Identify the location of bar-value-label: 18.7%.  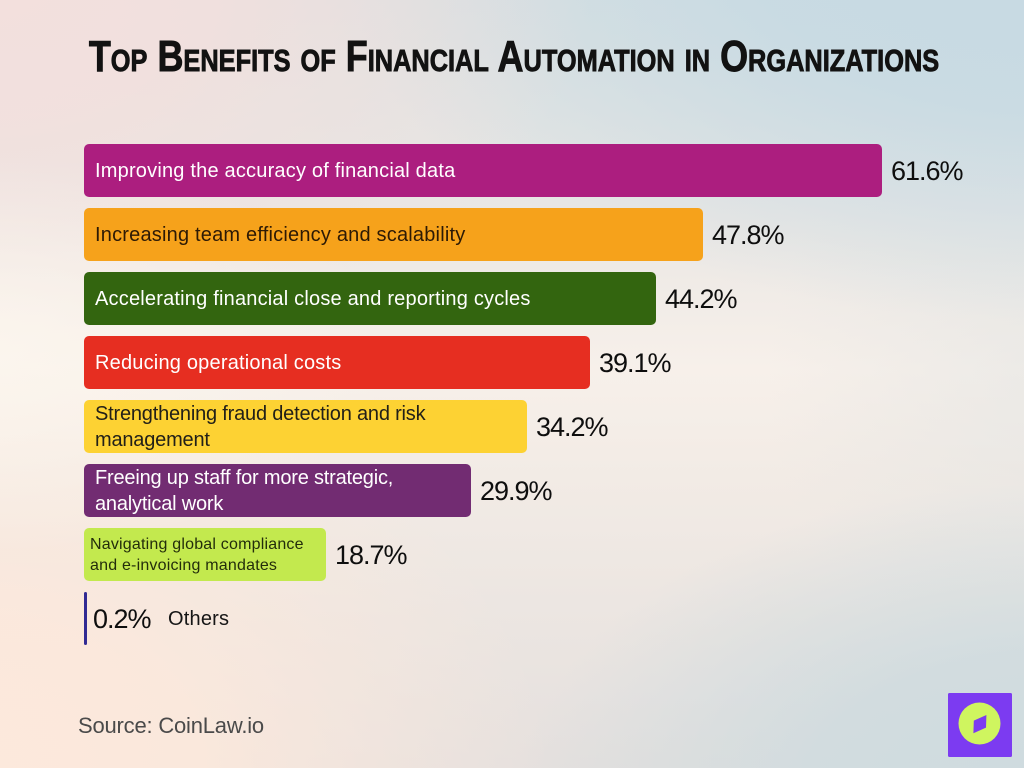
(371, 555).